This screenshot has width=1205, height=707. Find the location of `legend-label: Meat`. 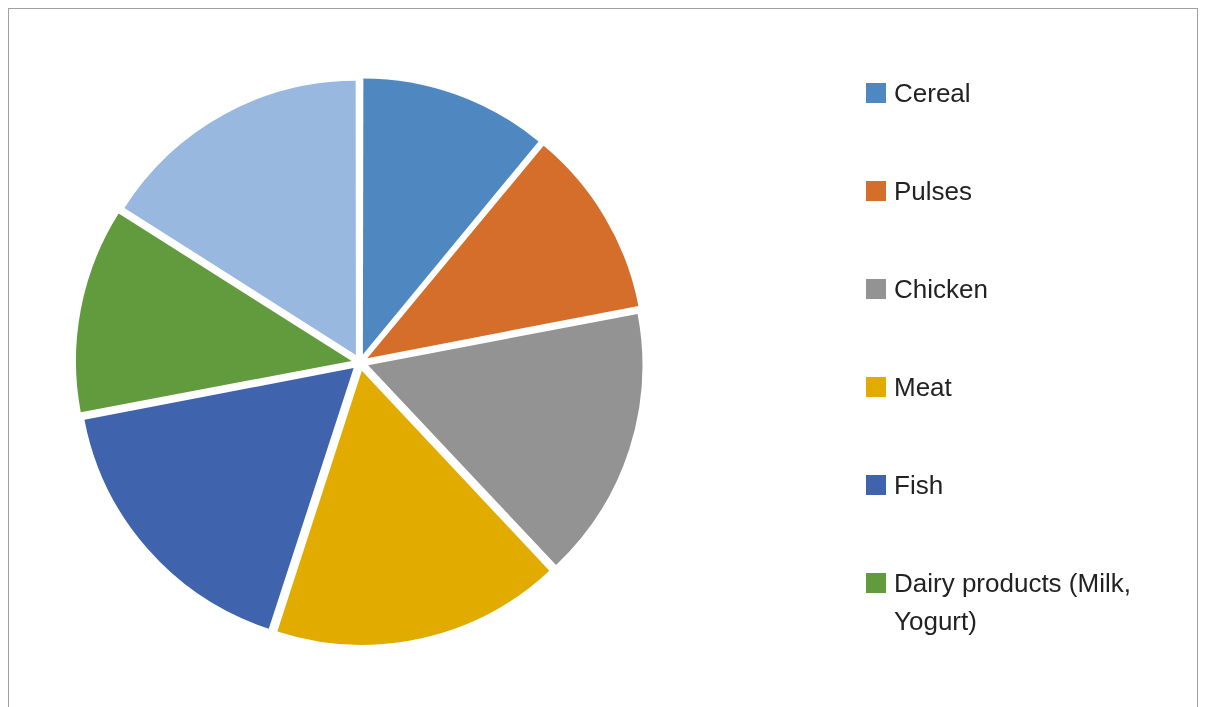

legend-label: Meat is located at coordinates (923, 387).